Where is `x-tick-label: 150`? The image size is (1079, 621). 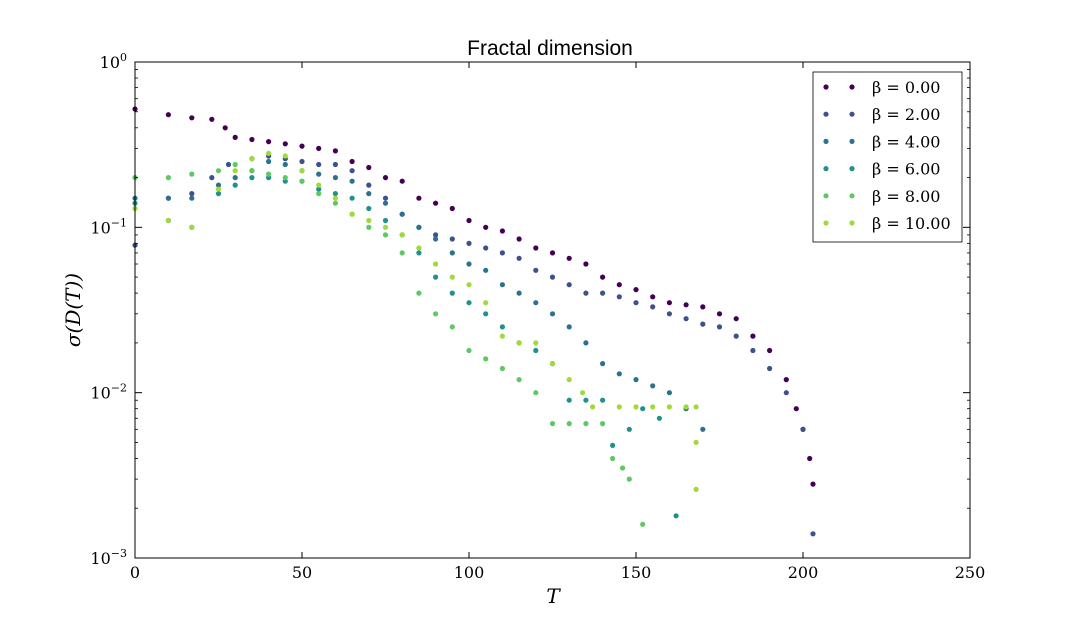 x-tick-label: 150 is located at coordinates (636, 572).